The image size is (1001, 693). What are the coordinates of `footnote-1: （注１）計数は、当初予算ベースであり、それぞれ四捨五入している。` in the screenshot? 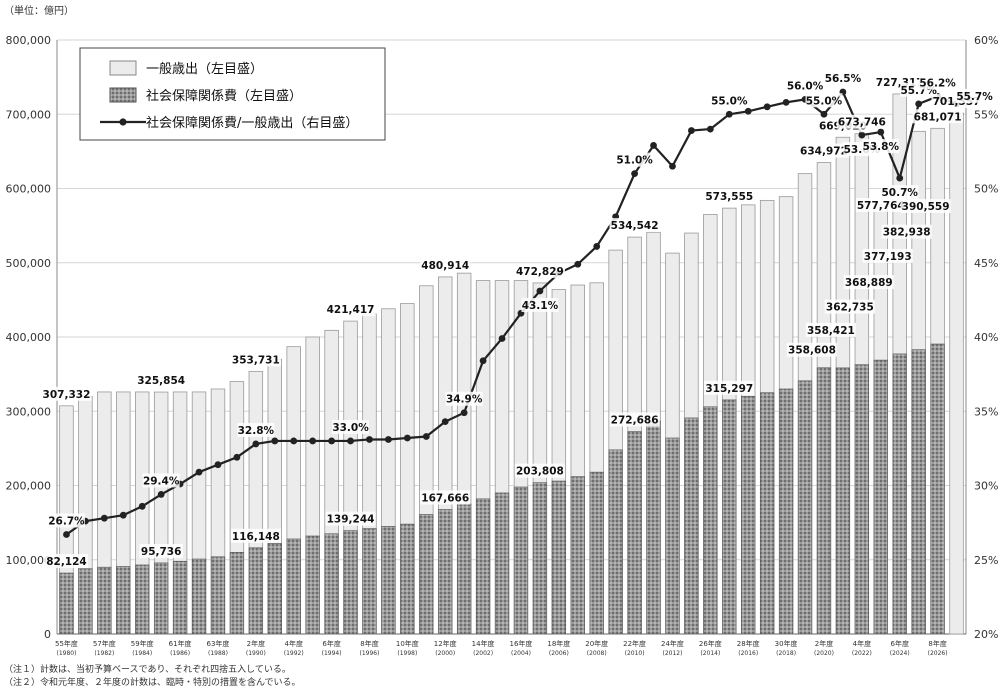 It's located at (147, 670).